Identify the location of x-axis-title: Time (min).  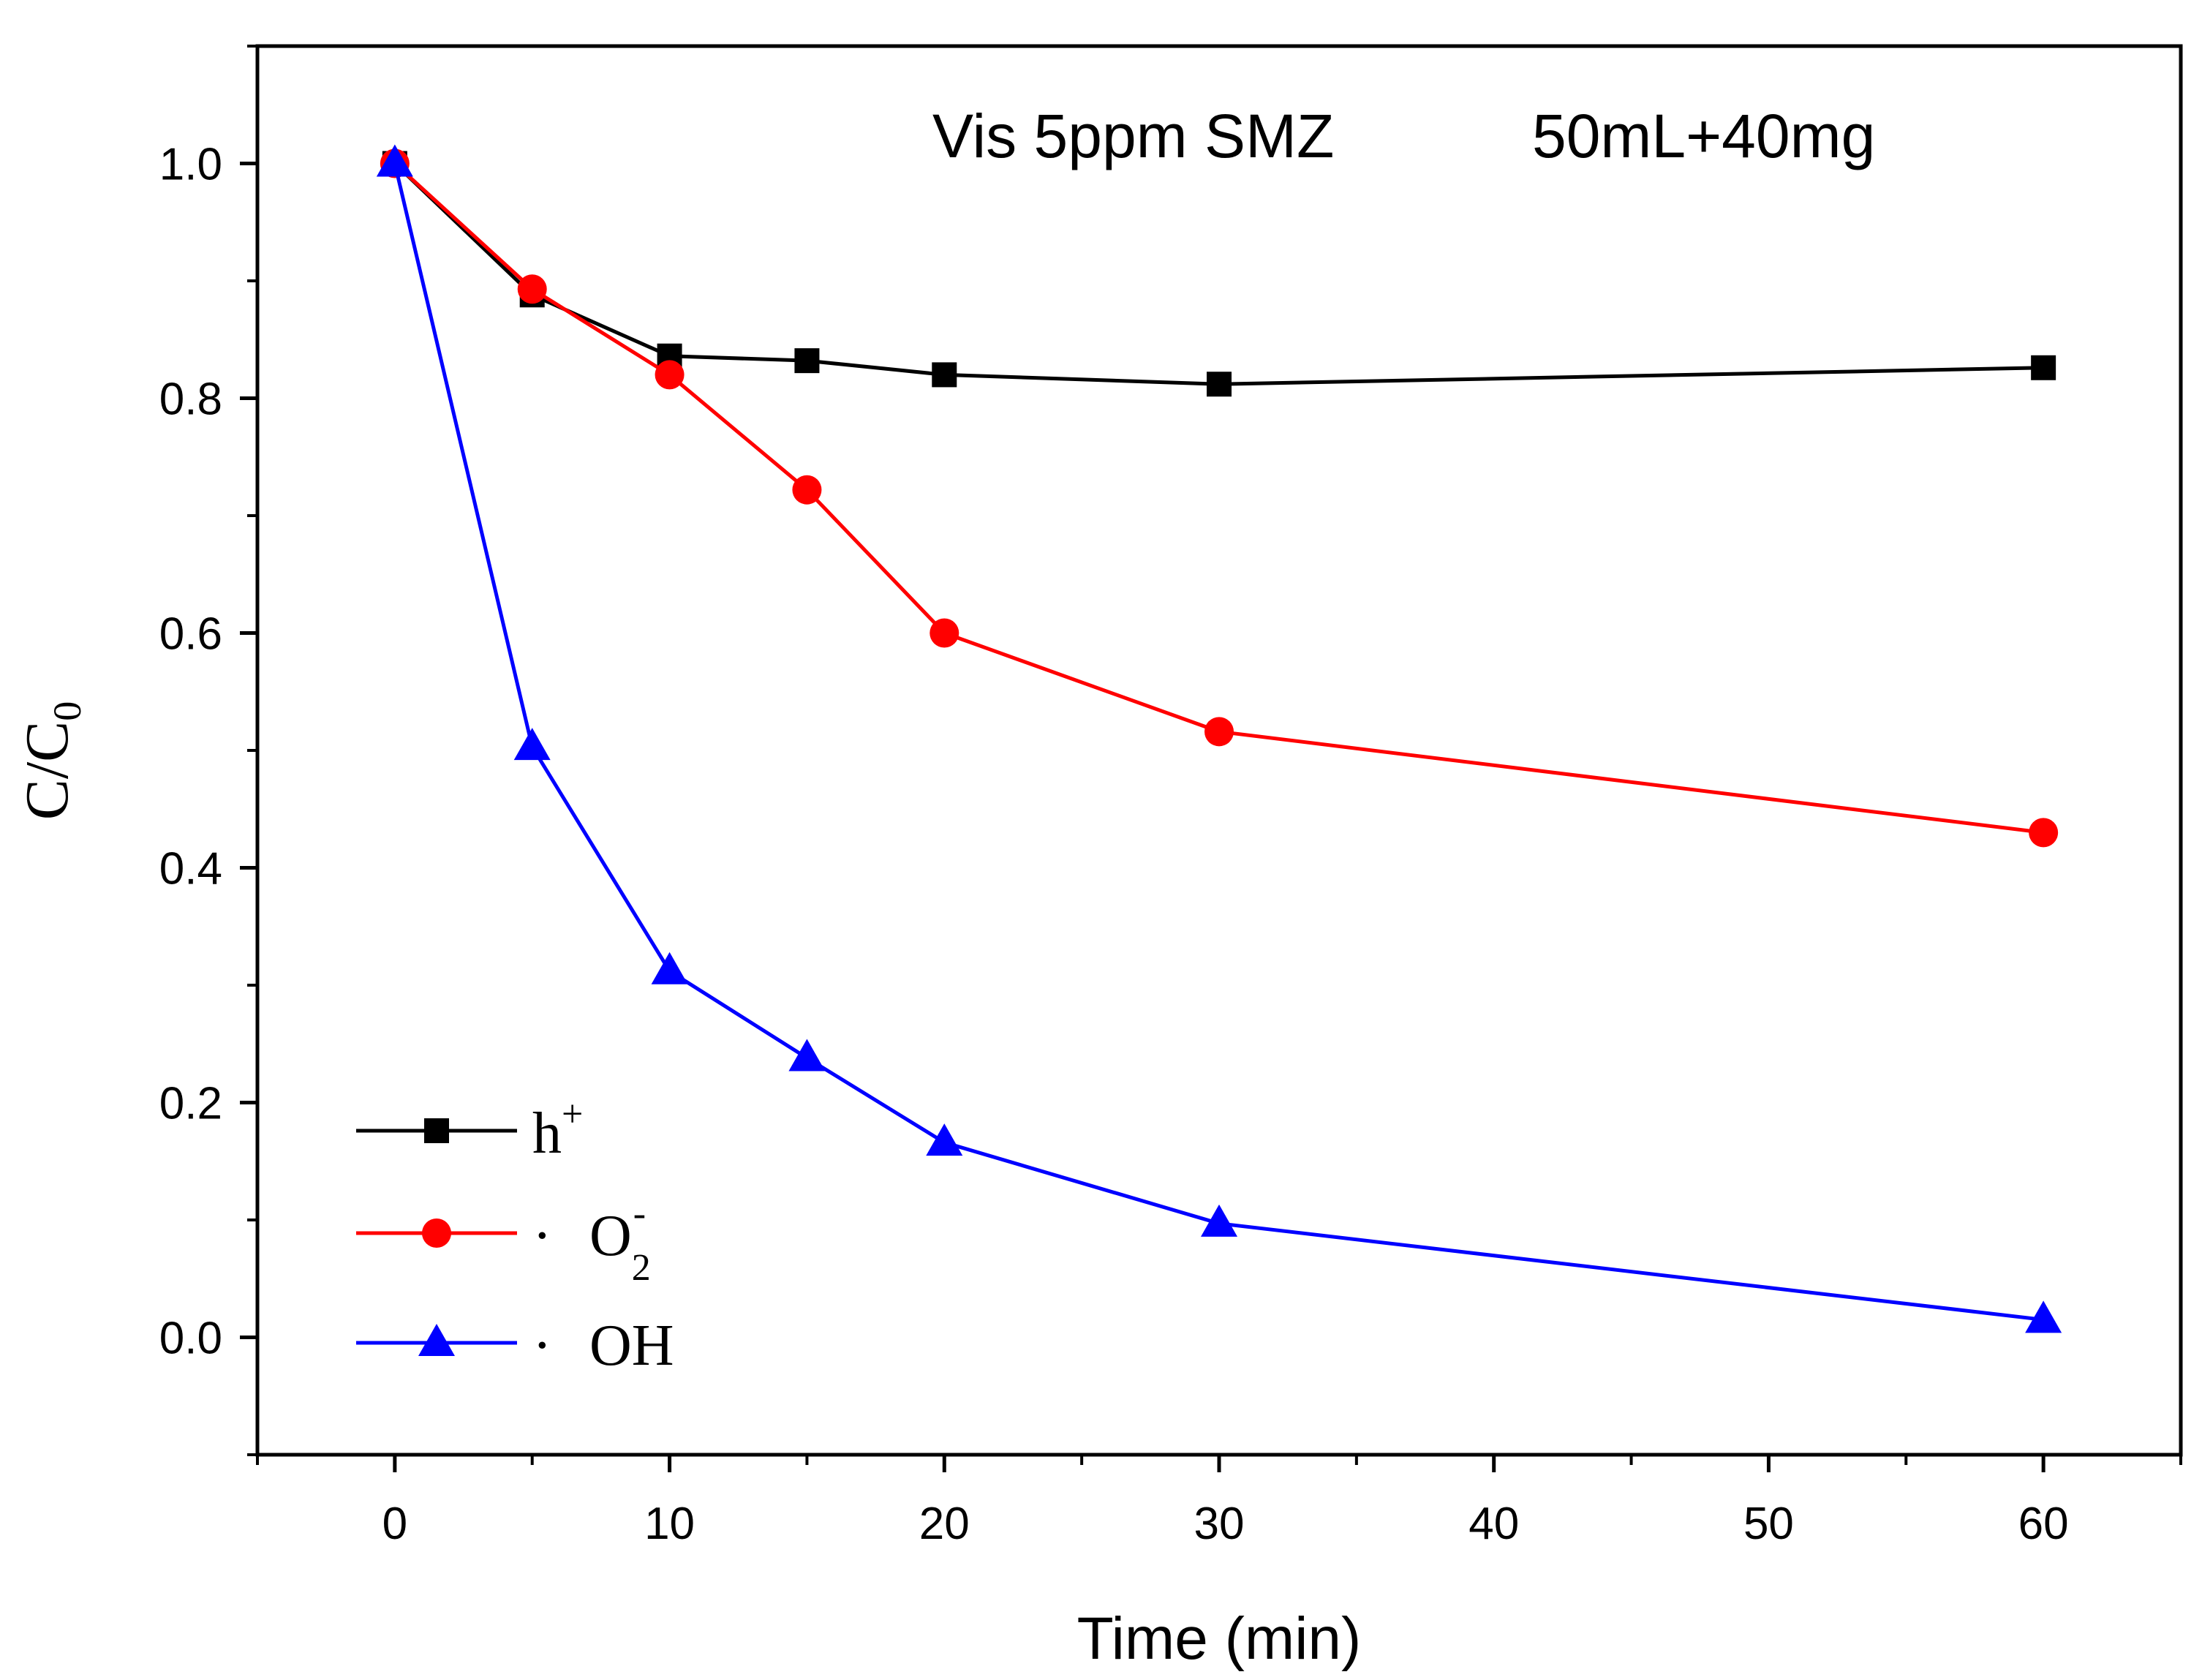
(1219, 1638).